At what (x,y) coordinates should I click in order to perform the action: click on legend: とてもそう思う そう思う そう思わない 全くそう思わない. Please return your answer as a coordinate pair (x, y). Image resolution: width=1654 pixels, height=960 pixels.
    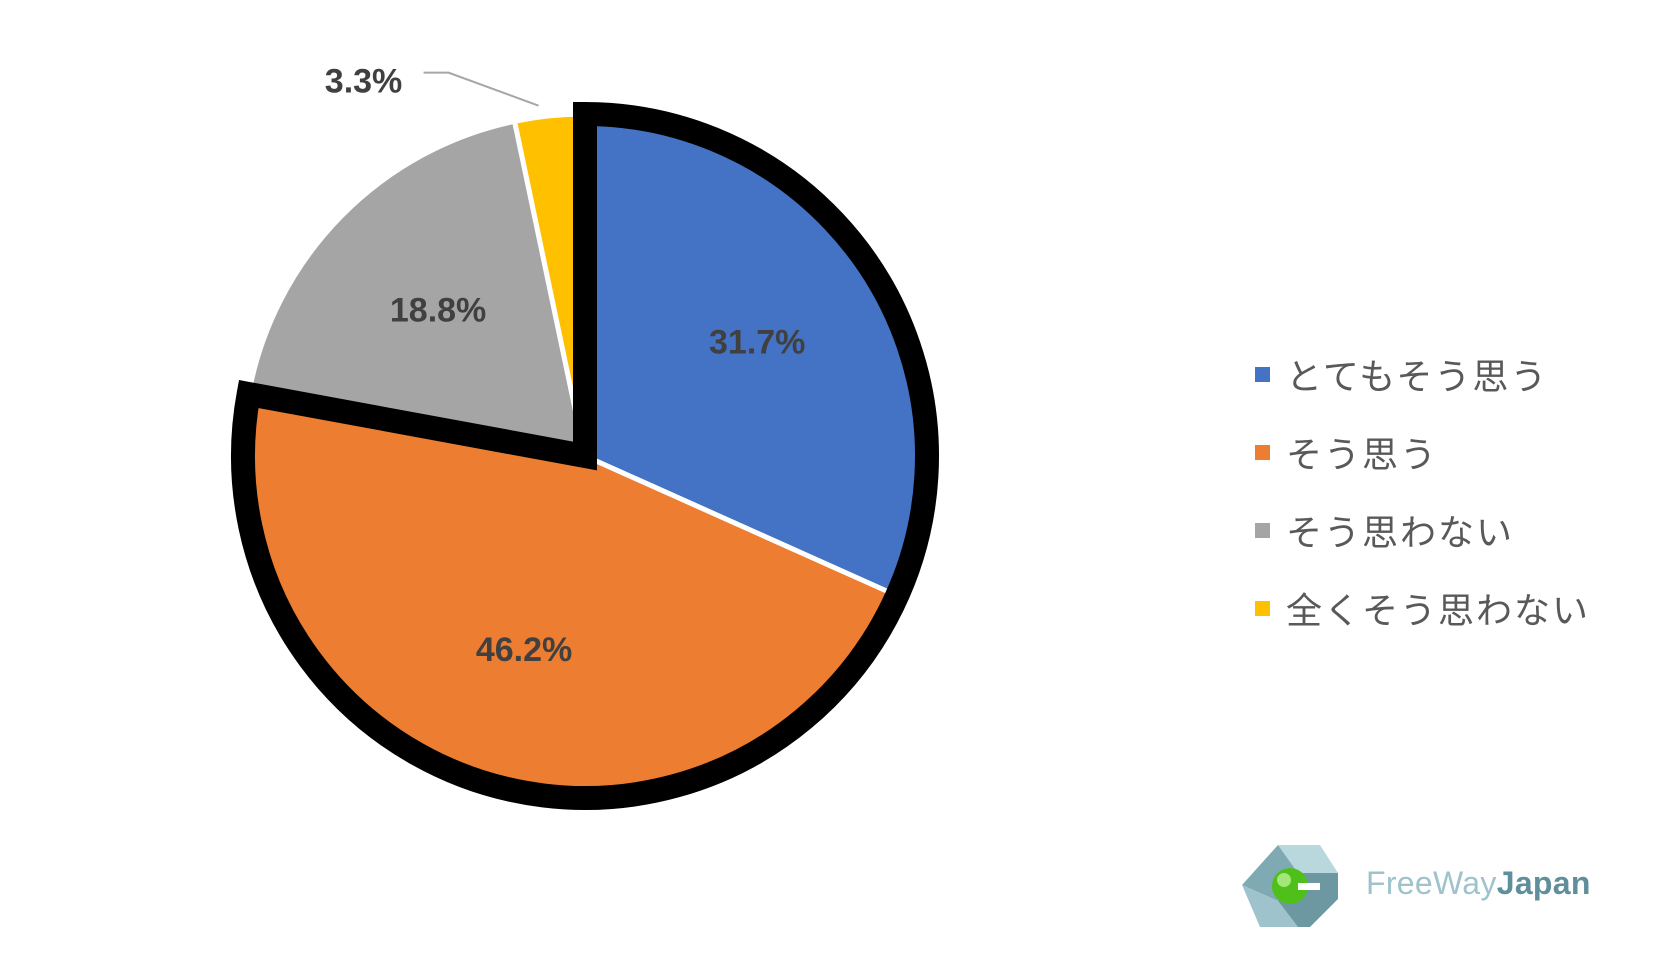
    Looking at the image, I should click on (1422, 491).